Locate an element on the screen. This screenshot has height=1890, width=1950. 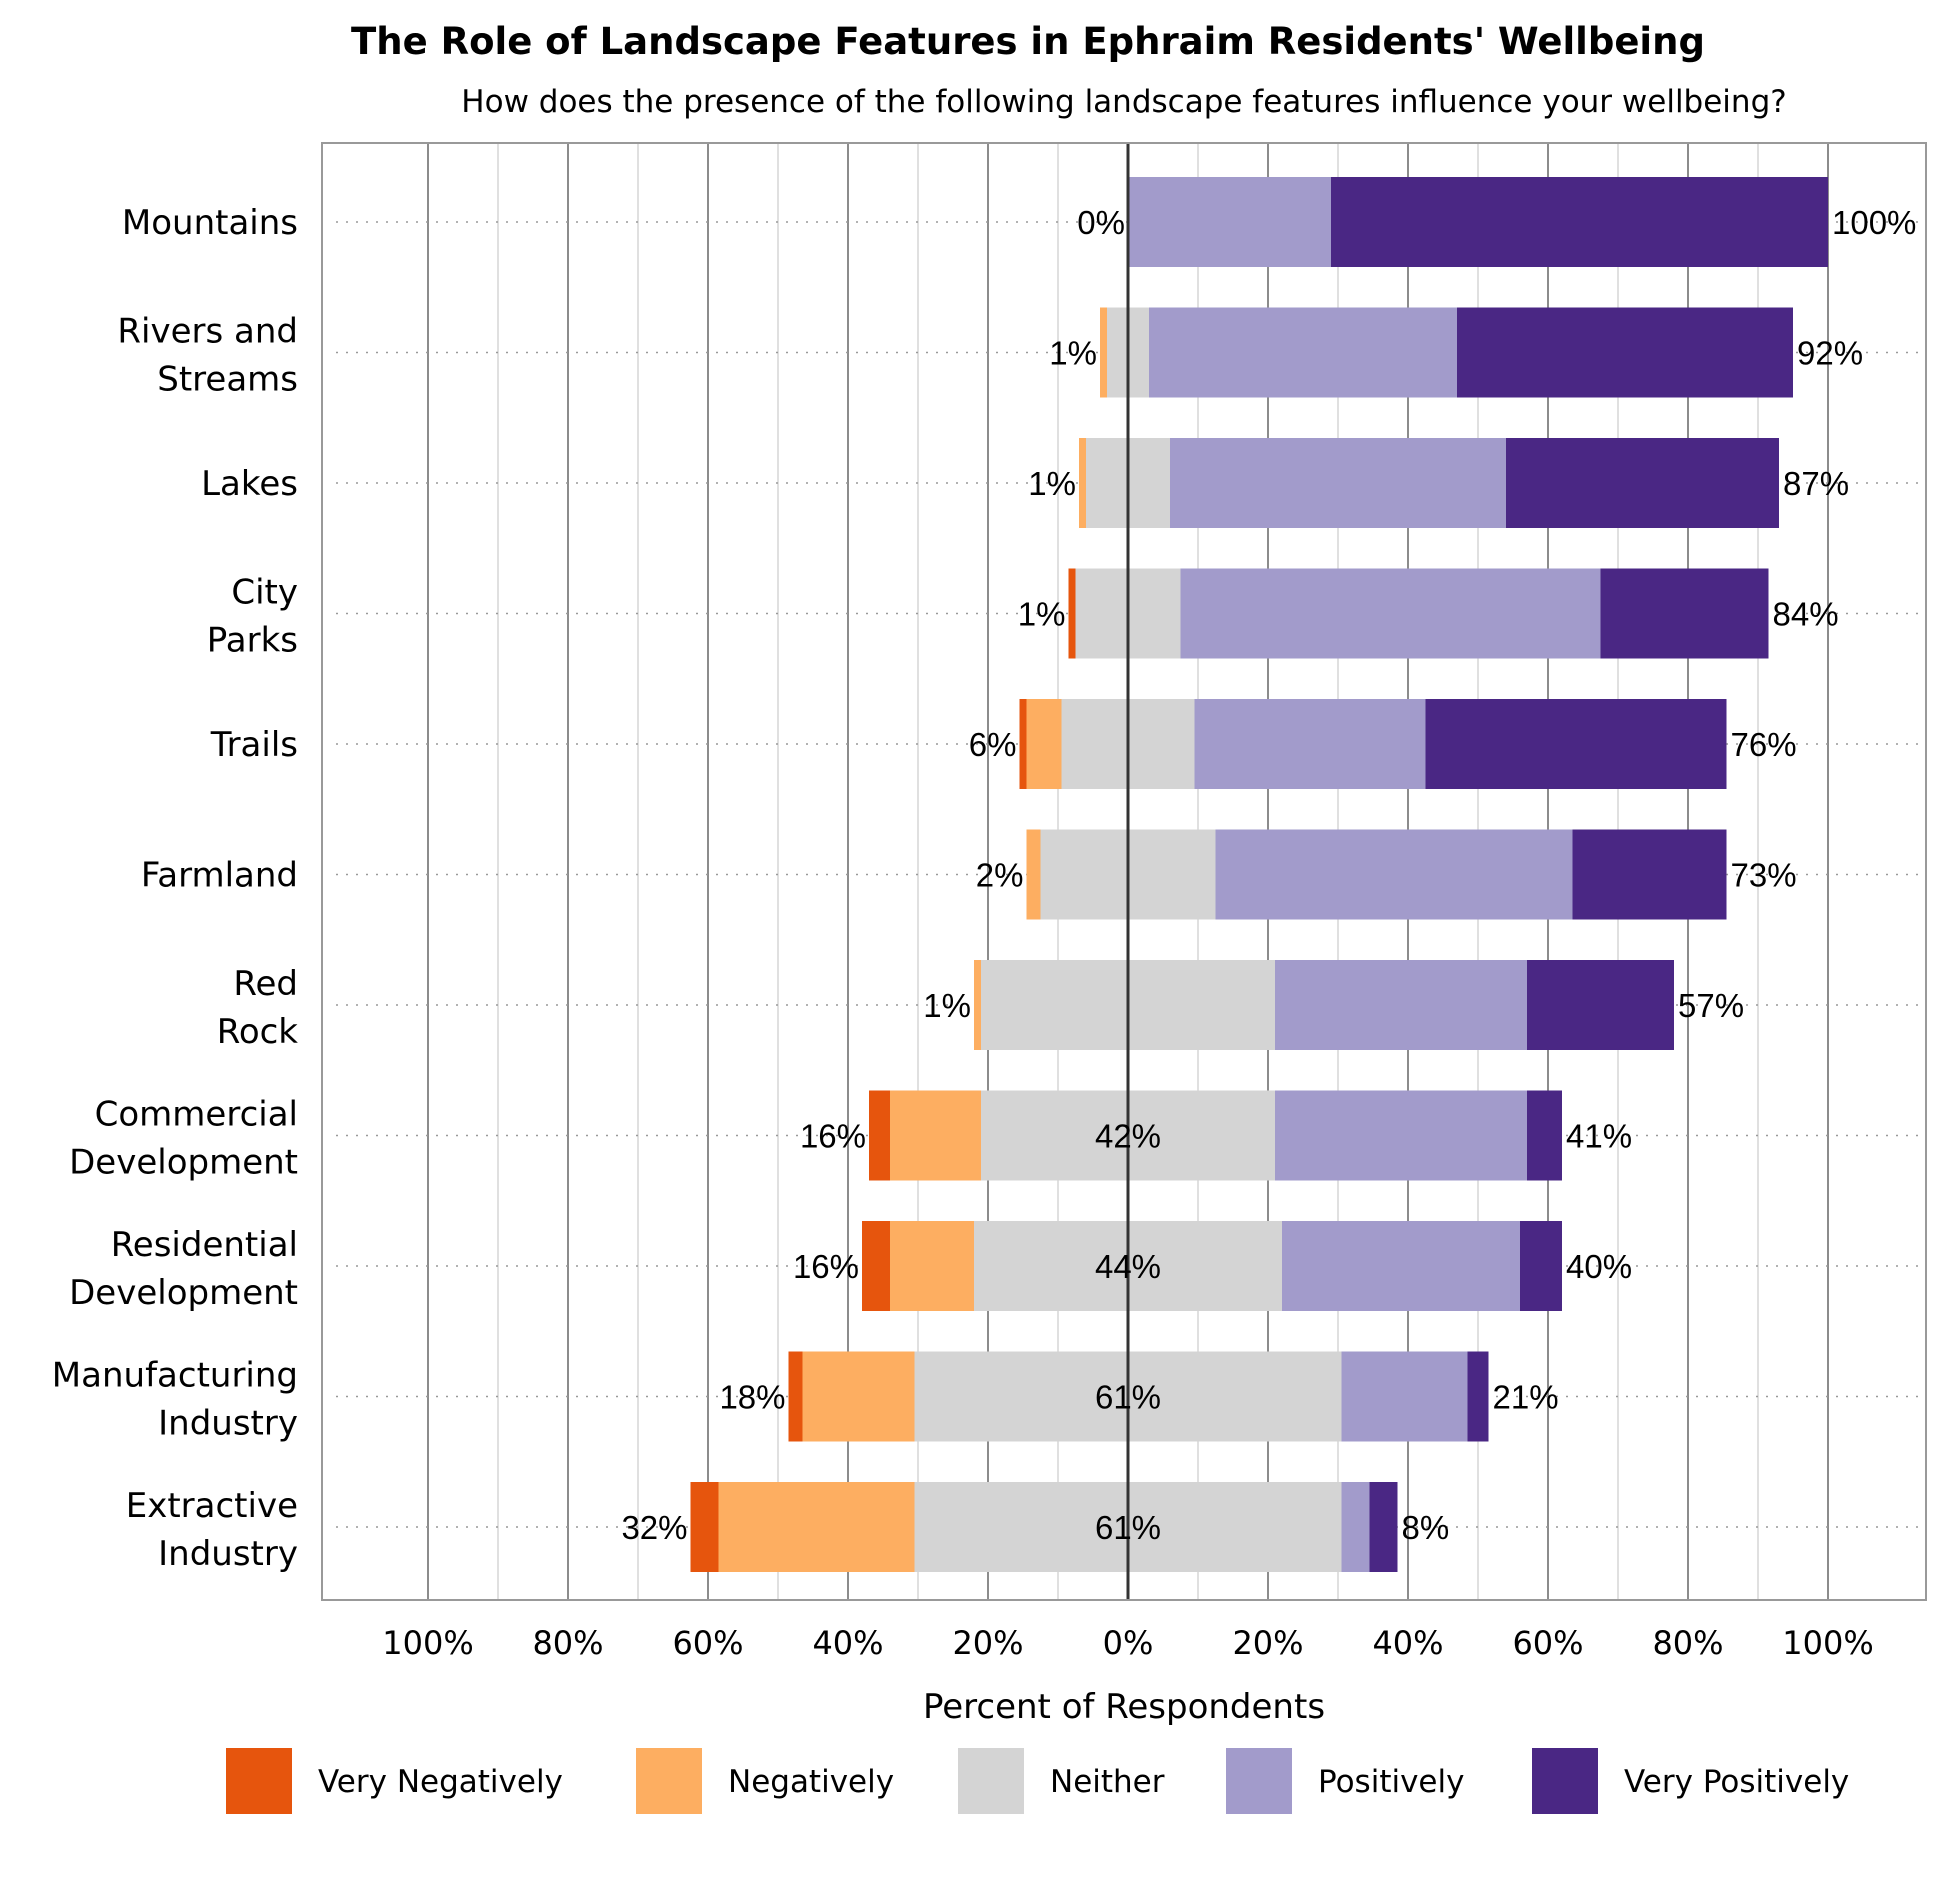
legend-label: Very Positively is located at coordinates (1736, 1782).